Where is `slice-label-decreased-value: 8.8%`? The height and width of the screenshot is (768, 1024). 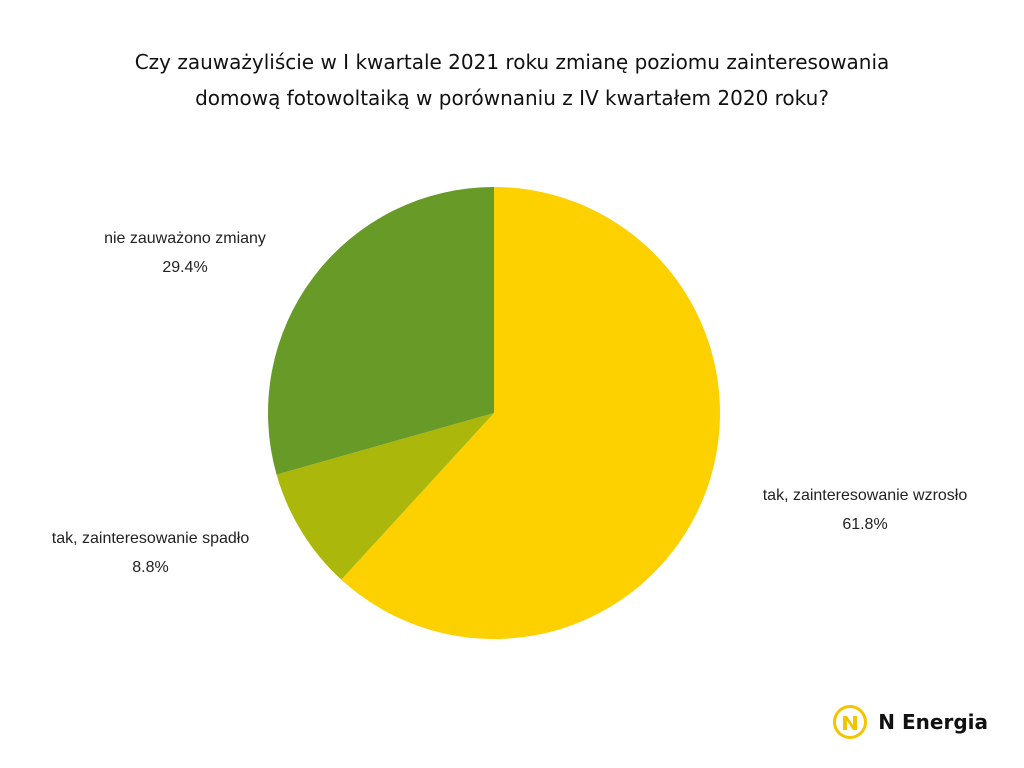
slice-label-decreased-value: 8.8% is located at coordinates (150, 567).